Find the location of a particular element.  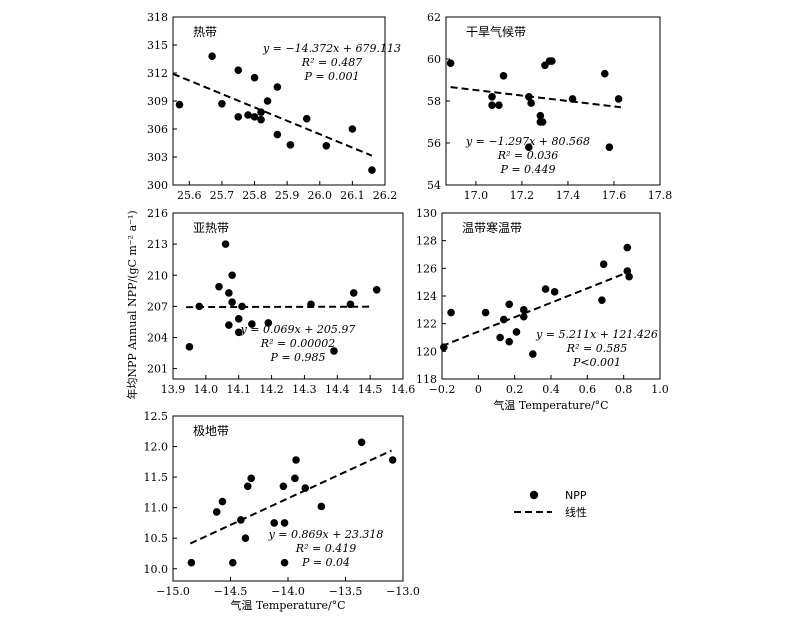

x-tick-label: −0.2 is located at coordinates (442, 389).